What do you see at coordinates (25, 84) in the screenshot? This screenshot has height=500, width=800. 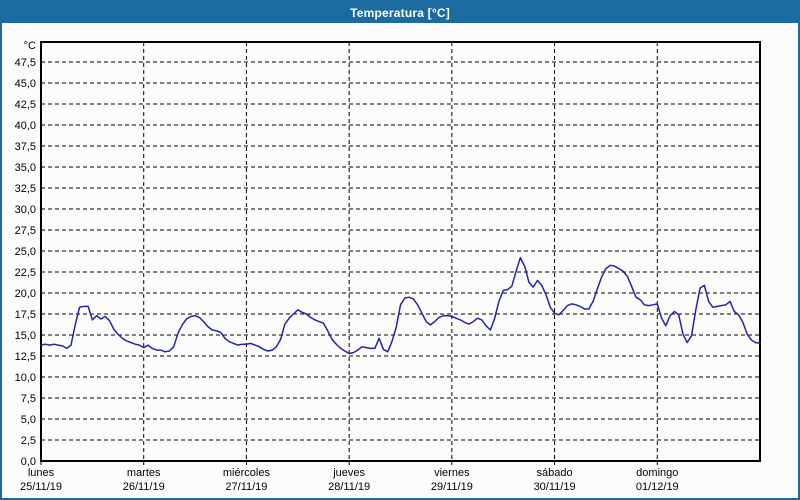 I see `y-tick-label: 45,0` at bounding box center [25, 84].